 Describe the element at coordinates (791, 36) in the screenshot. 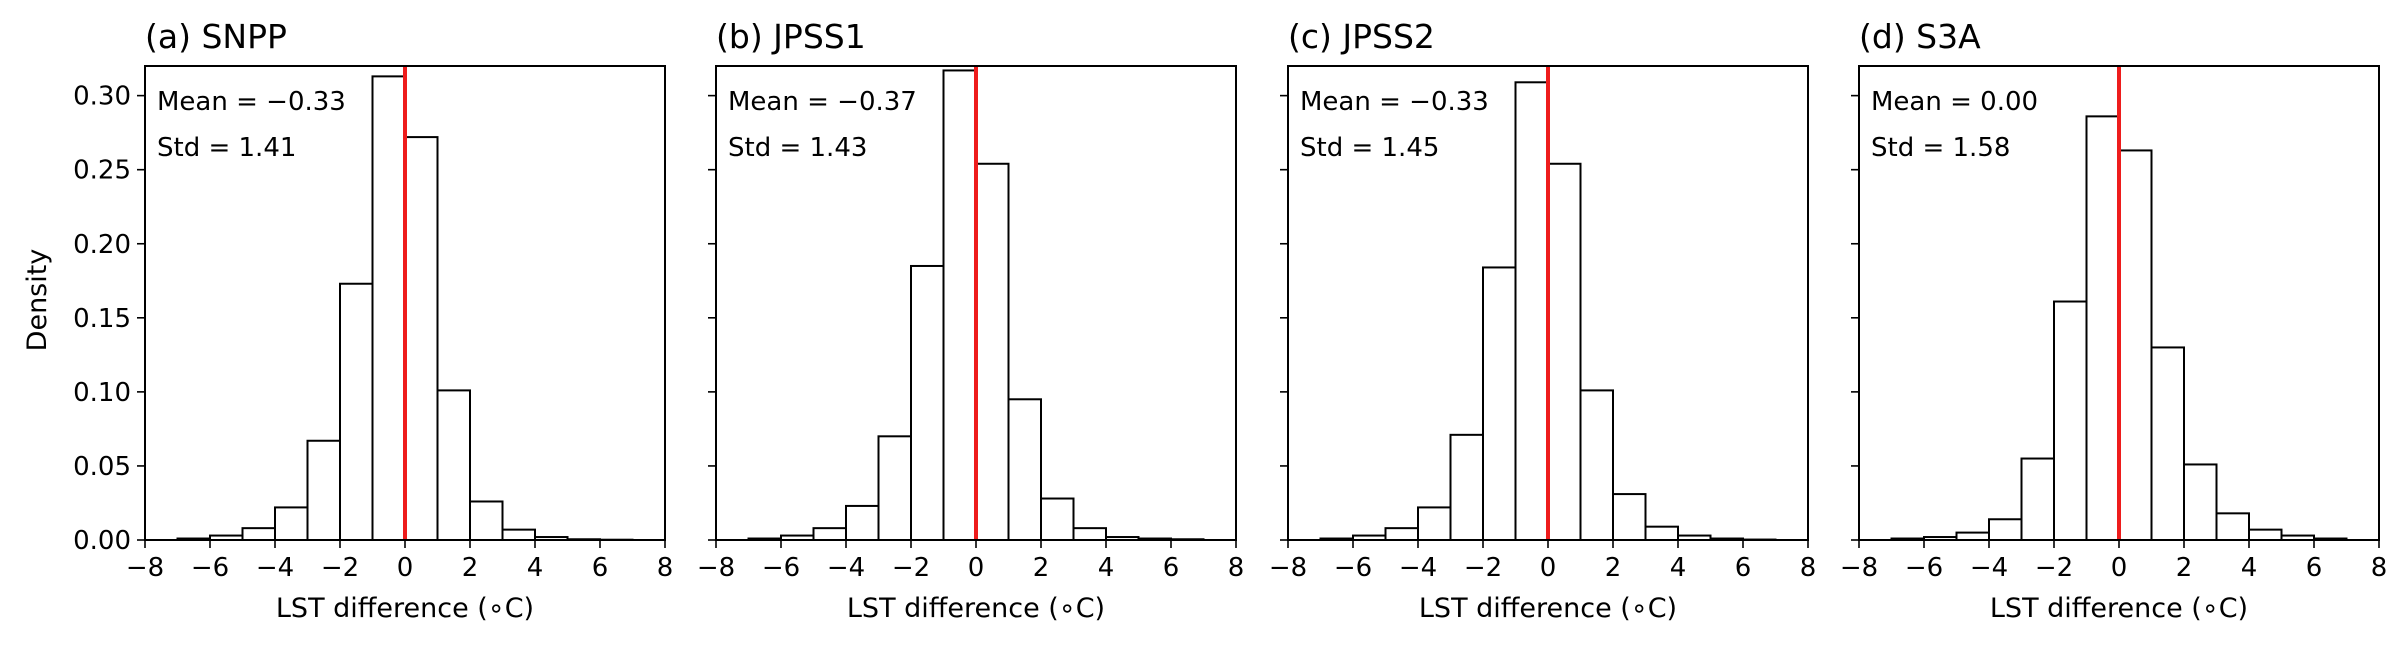

I see `panel-title: (b) JPSS1` at that location.